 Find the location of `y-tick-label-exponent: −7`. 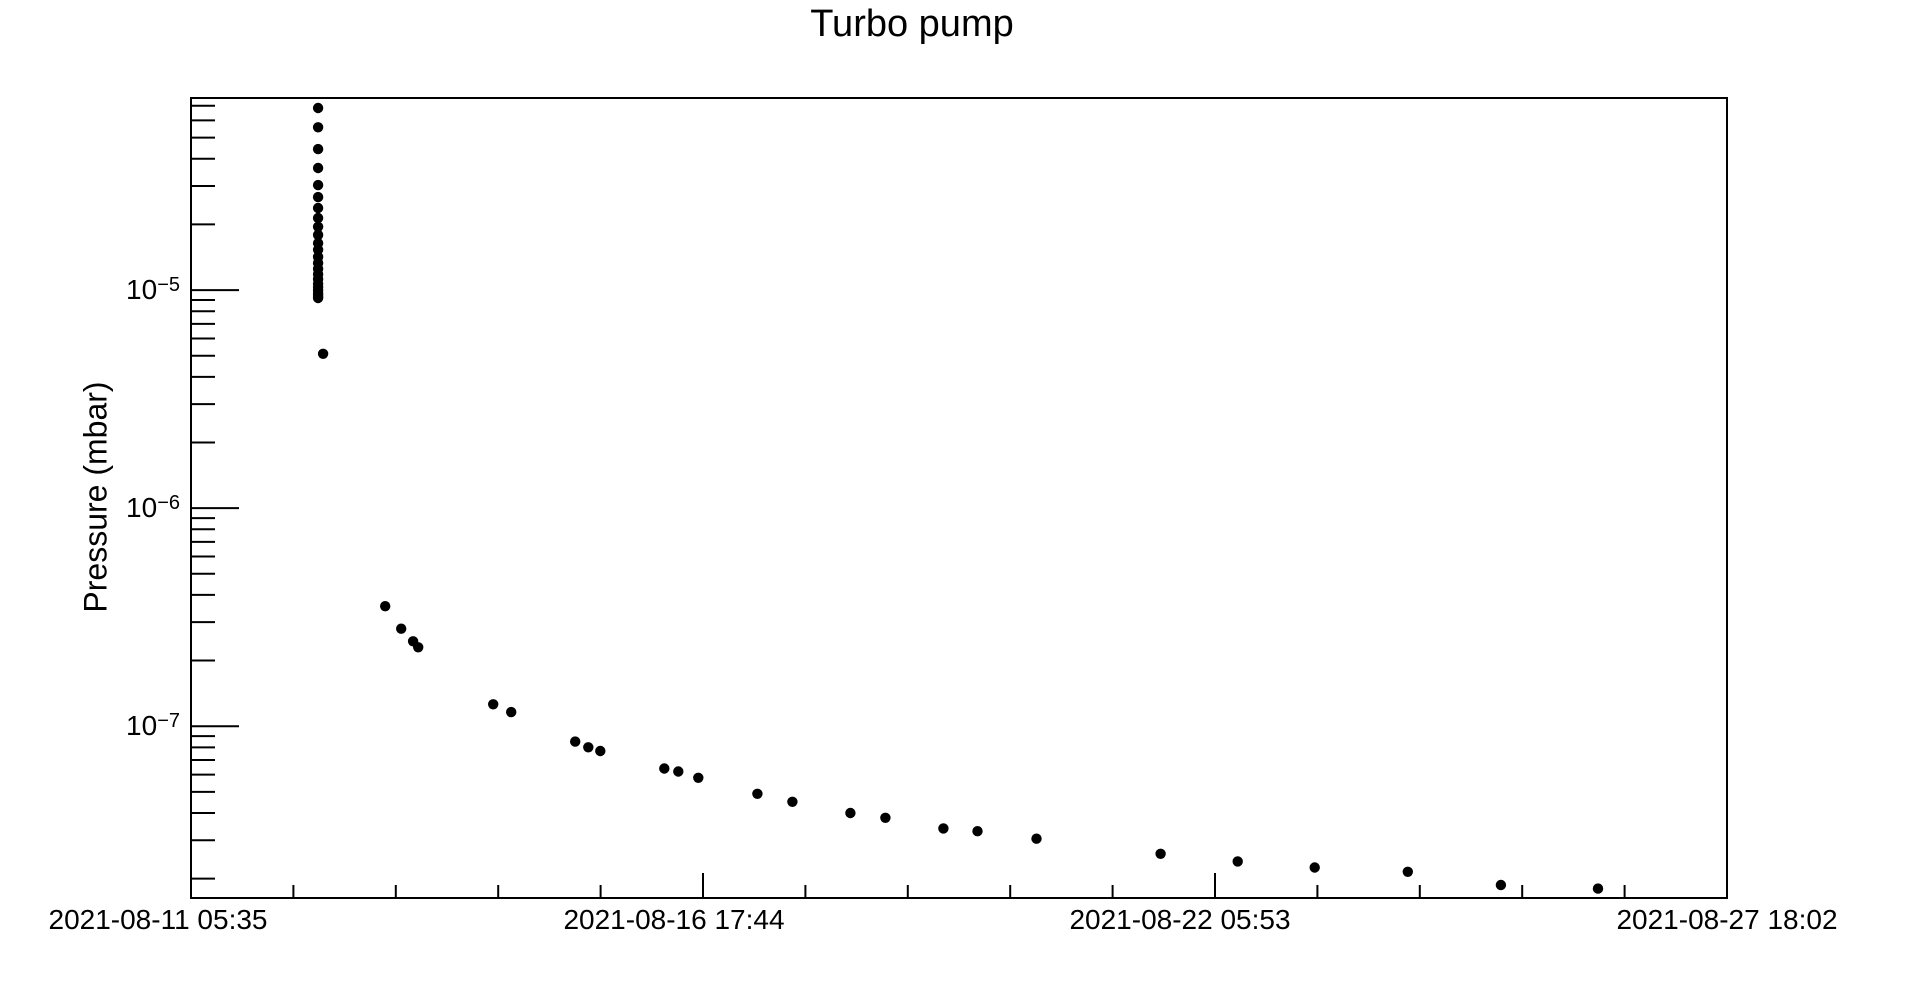

y-tick-label-exponent: −7 is located at coordinates (168, 720).